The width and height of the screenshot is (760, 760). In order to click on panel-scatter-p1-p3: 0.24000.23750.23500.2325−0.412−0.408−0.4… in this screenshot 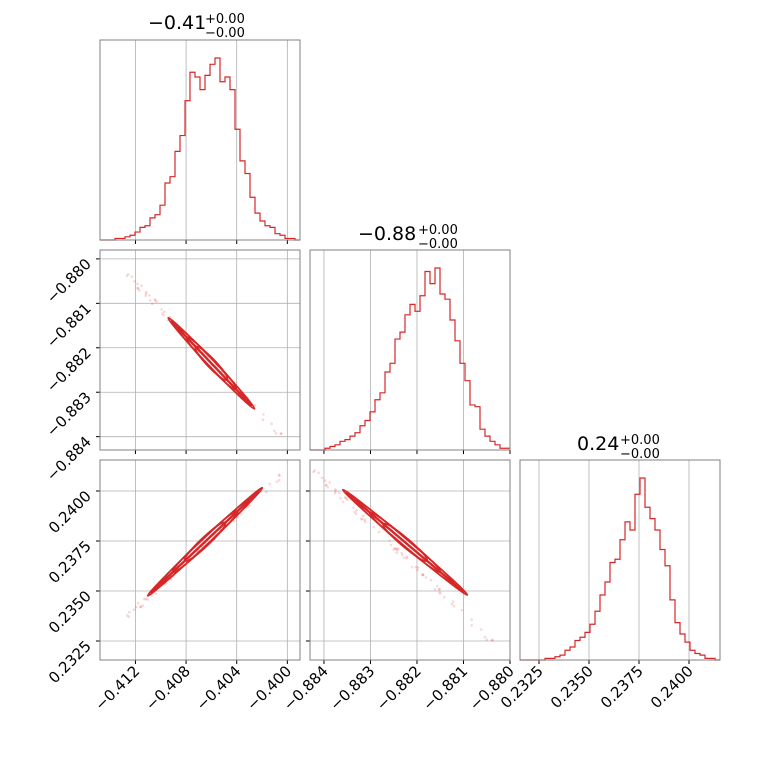, I will do `click(173, 586)`.